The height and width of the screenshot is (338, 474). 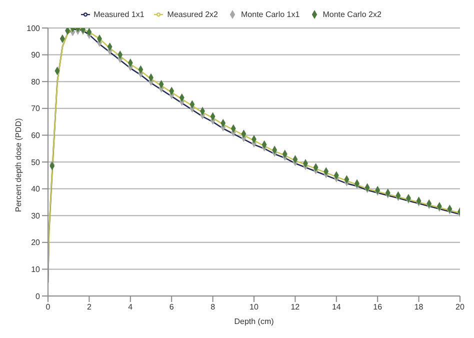 I want to click on legend-label: Monte Carlo 2x2, so click(x=352, y=14).